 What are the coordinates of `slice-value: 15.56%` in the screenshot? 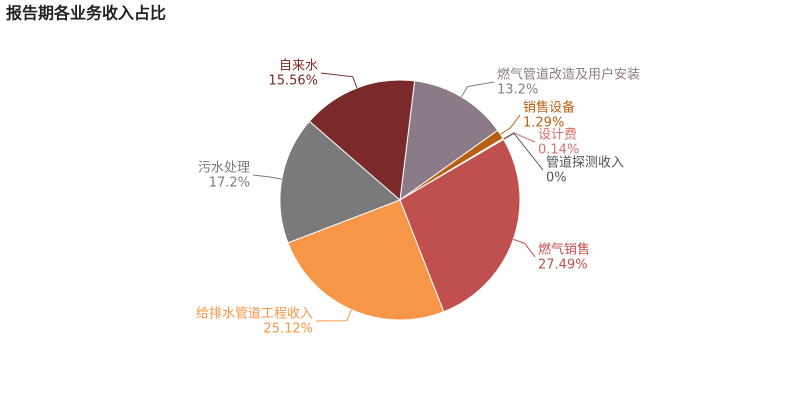 It's located at (293, 81).